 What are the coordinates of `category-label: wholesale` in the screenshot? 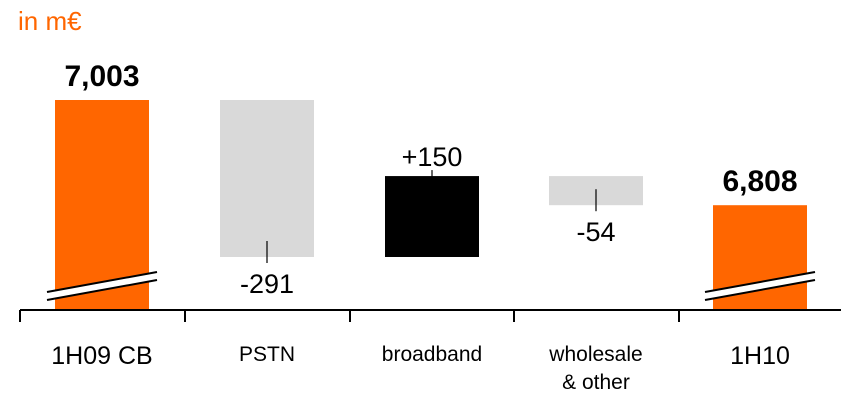 It's located at (595, 354).